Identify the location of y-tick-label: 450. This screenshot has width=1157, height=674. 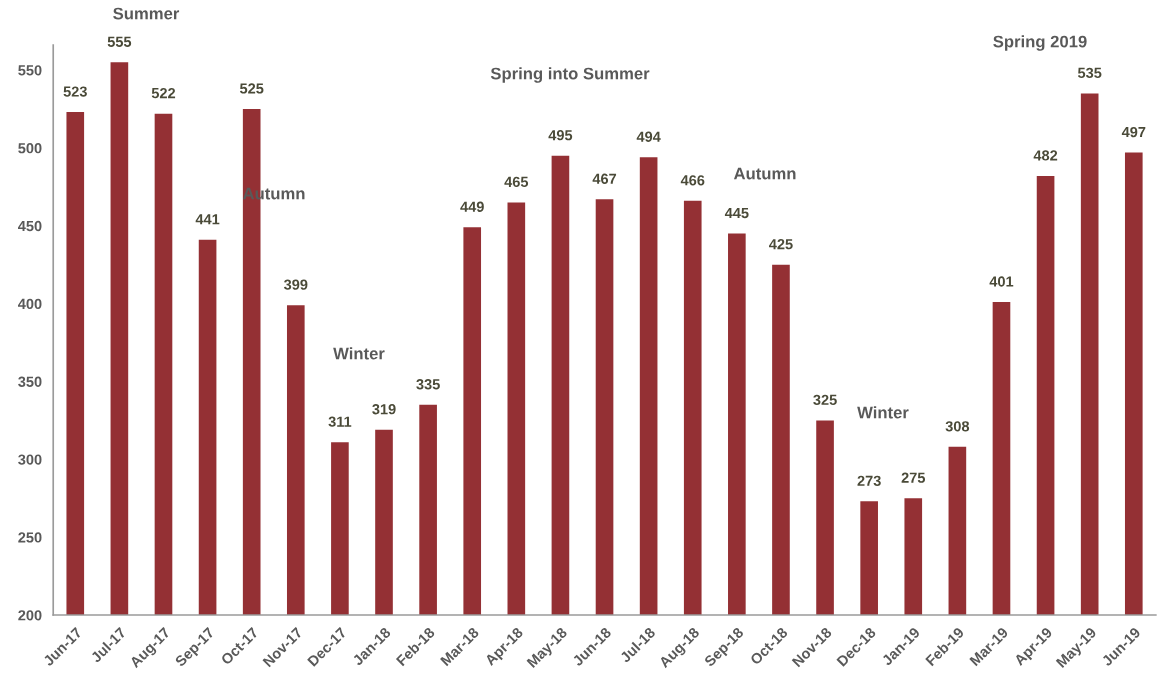
(30, 226).